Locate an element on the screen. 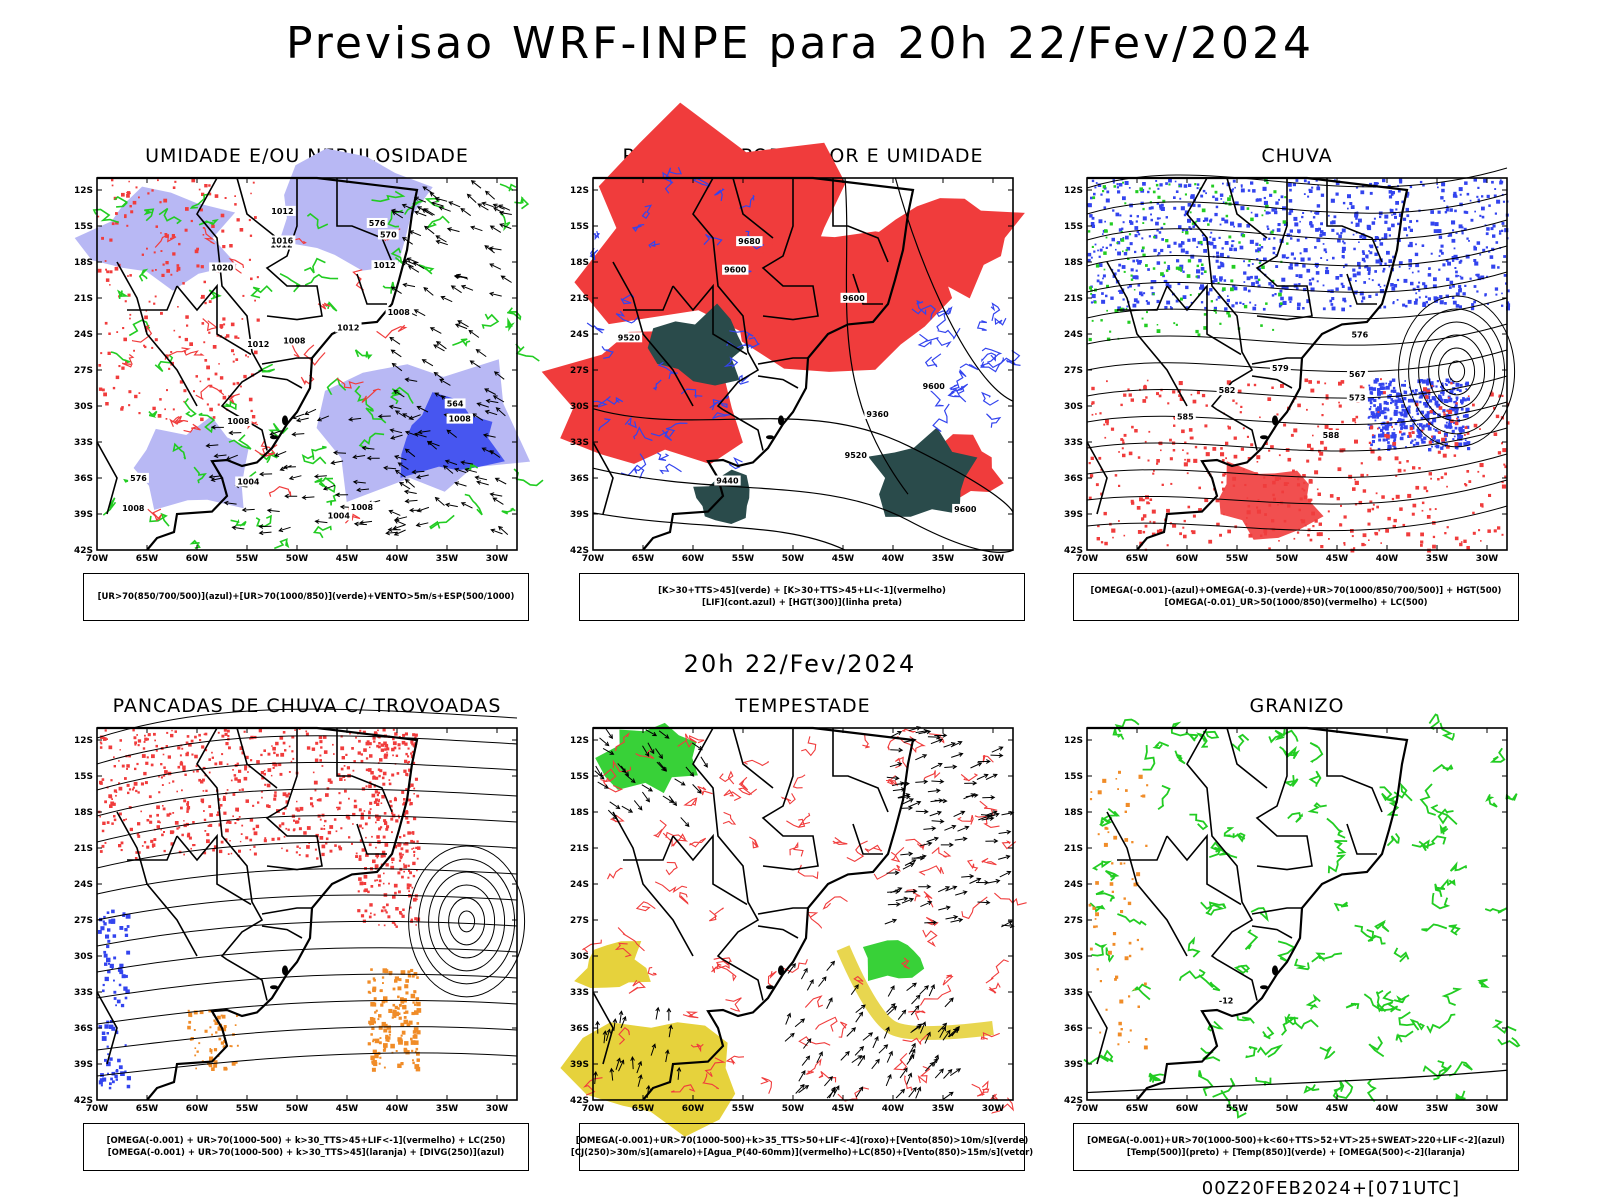  contour-label: 567 is located at coordinates (1357, 374).